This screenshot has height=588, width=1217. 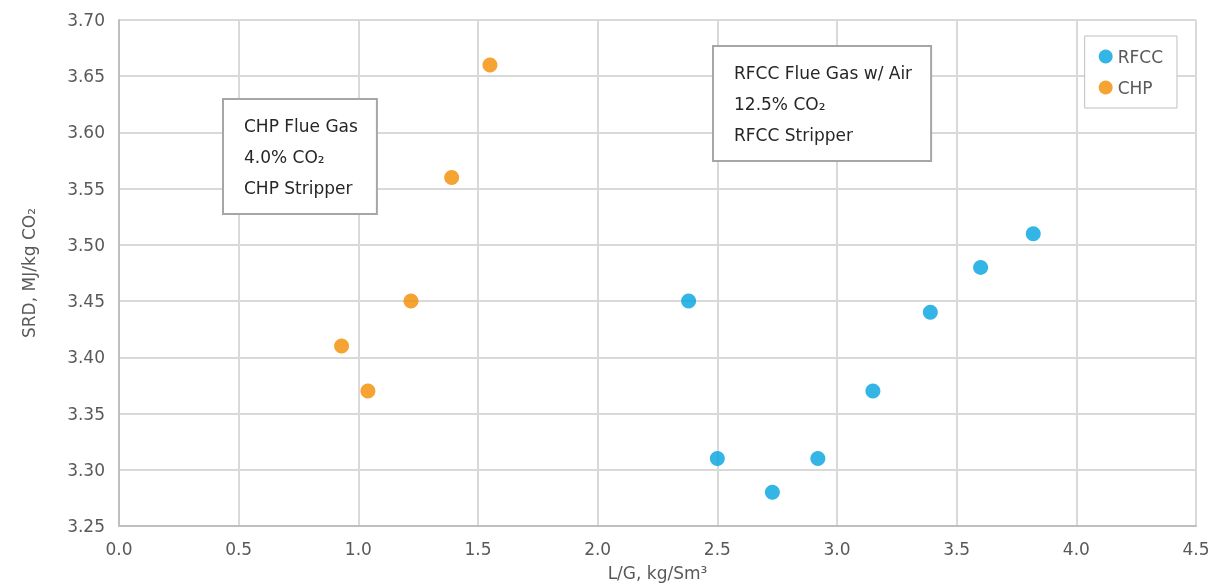 I want to click on x-tick-label: 3.5, so click(x=957, y=548).